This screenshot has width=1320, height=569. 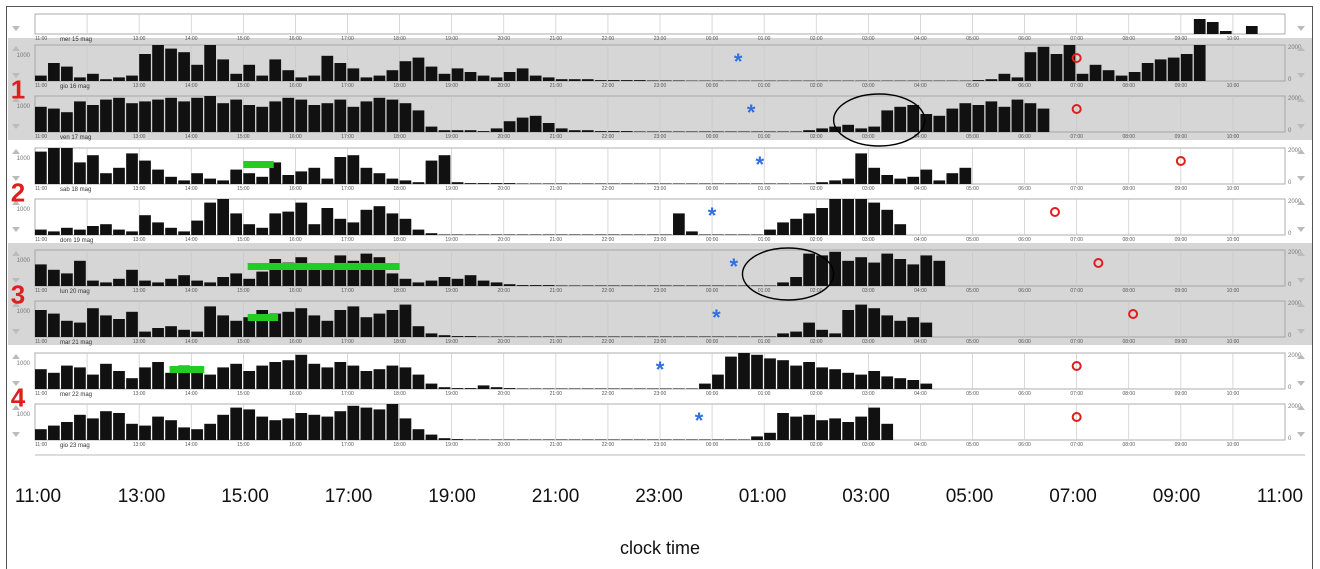 What do you see at coordinates (660, 548) in the screenshot?
I see `x-axis-title: clock time` at bounding box center [660, 548].